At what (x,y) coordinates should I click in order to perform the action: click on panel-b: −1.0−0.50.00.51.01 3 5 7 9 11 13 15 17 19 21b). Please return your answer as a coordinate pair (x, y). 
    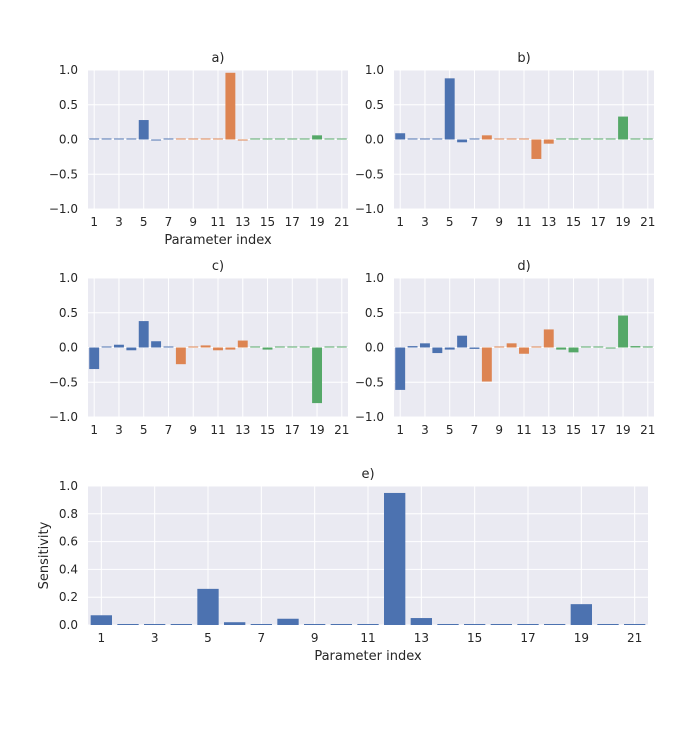
    Looking at the image, I should click on (505, 140).